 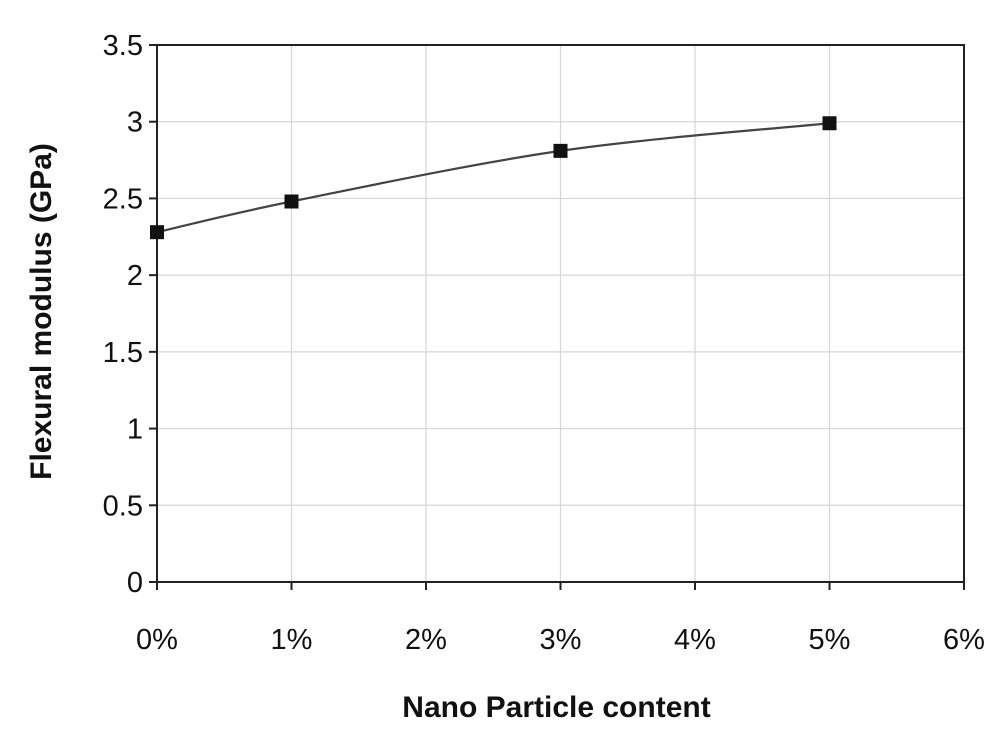 I want to click on series-line, so click(x=493, y=178).